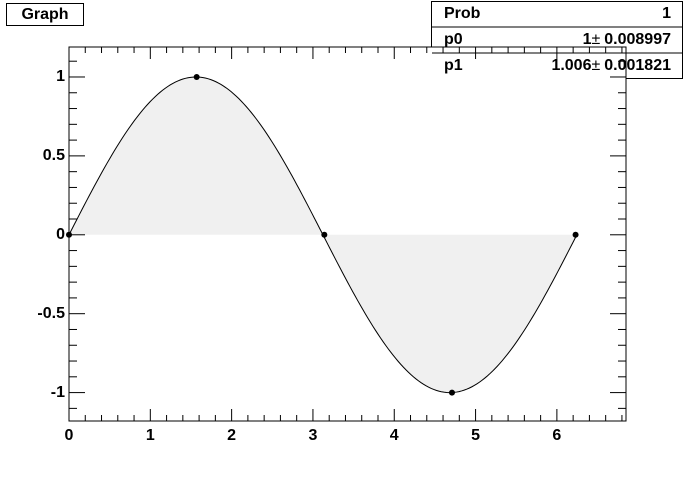 This screenshot has height=477, width=696. Describe the element at coordinates (587, 39) in the screenshot. I see `stats-value-number: 1` at that location.